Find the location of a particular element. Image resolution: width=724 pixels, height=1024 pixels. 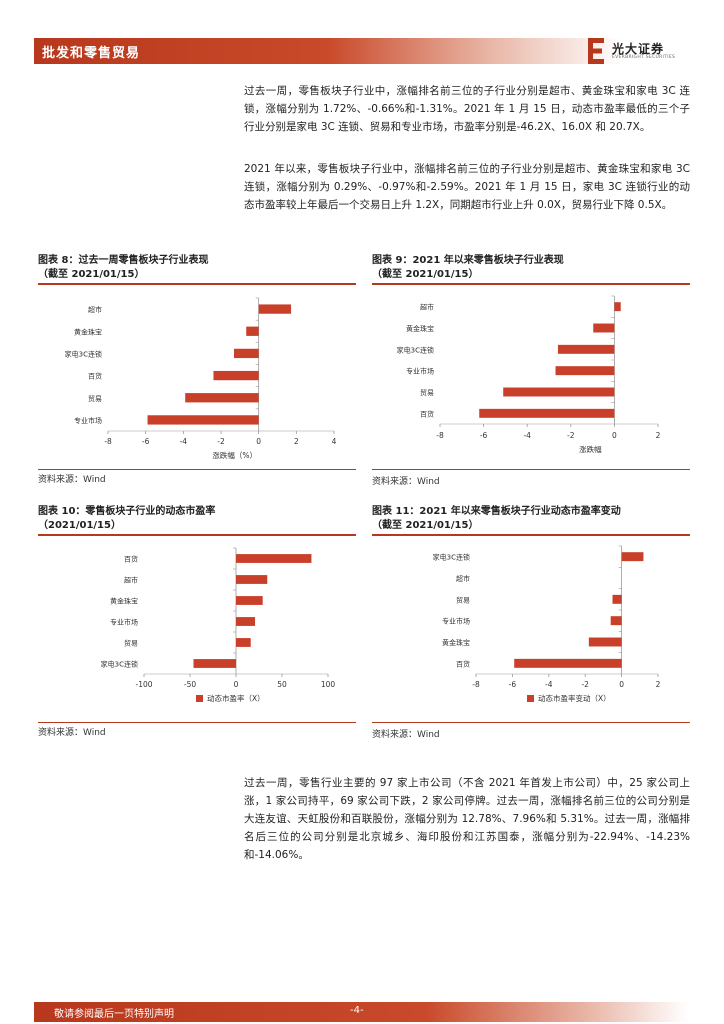

x-tick-label: 100 is located at coordinates (328, 684).